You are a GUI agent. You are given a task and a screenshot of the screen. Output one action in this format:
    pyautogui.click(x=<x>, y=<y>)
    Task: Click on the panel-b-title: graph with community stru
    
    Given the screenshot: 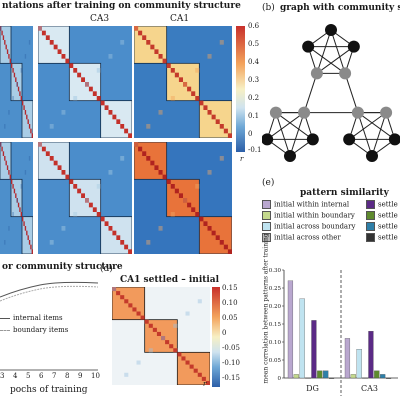 What is the action you would take?
    pyautogui.click(x=340, y=8)
    